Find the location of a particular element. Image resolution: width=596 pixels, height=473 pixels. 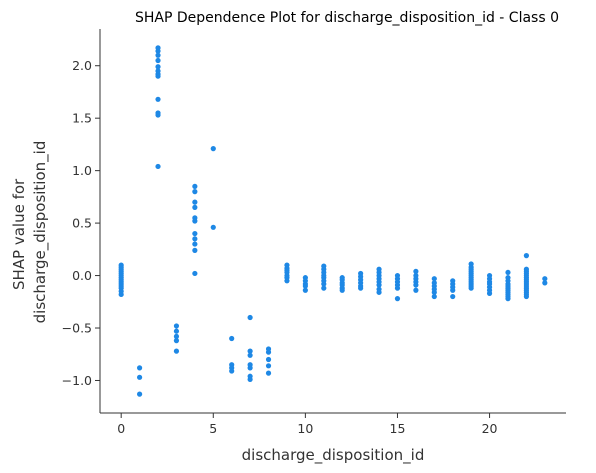

y-tick-label: 2.0 is located at coordinates (82, 65).